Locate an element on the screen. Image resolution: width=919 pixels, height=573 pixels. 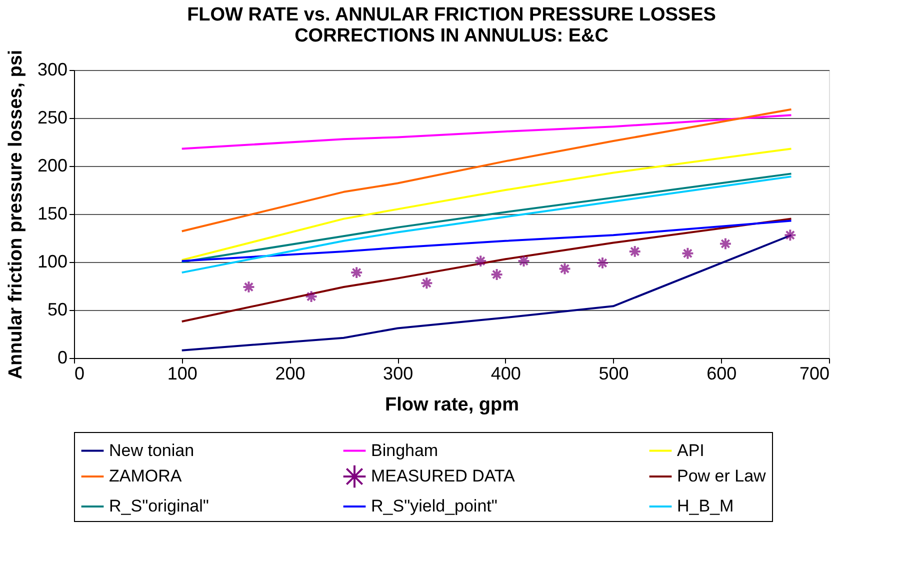
x-tick-label: 300 is located at coordinates (398, 374).